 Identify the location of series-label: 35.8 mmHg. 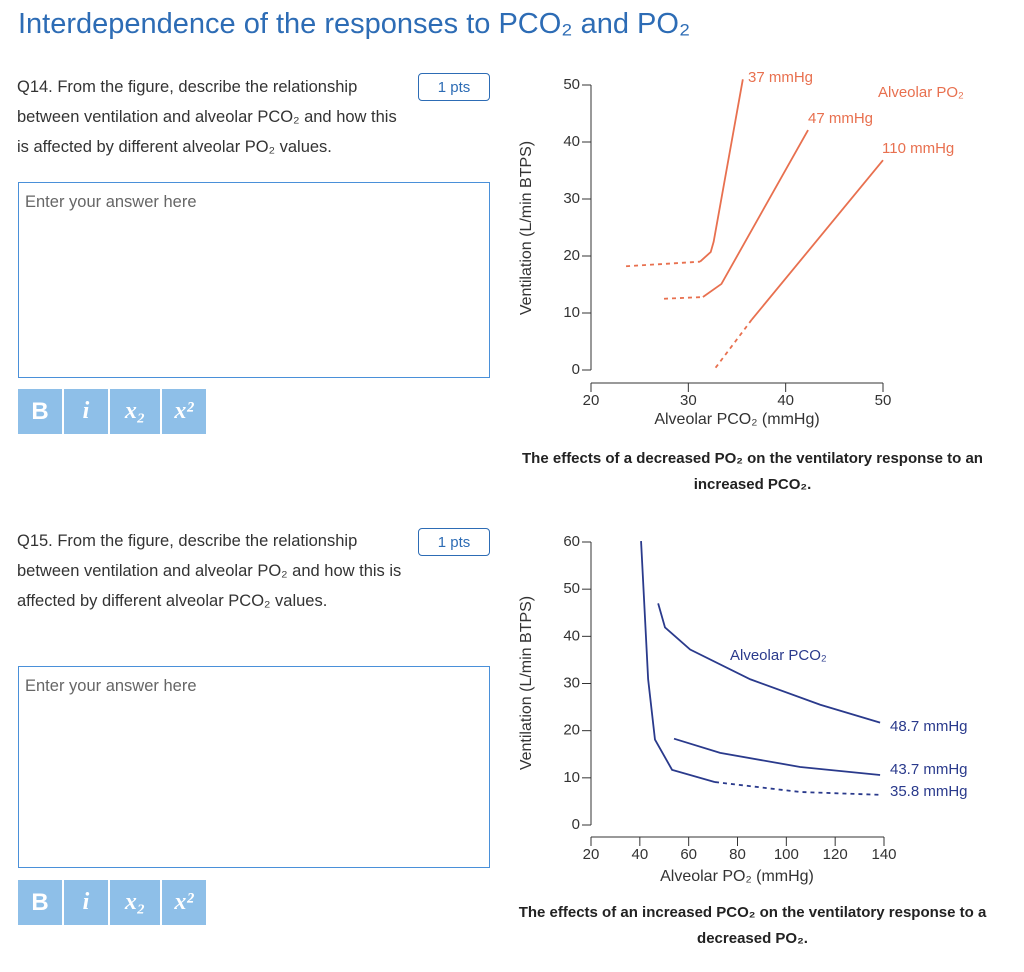
(929, 791).